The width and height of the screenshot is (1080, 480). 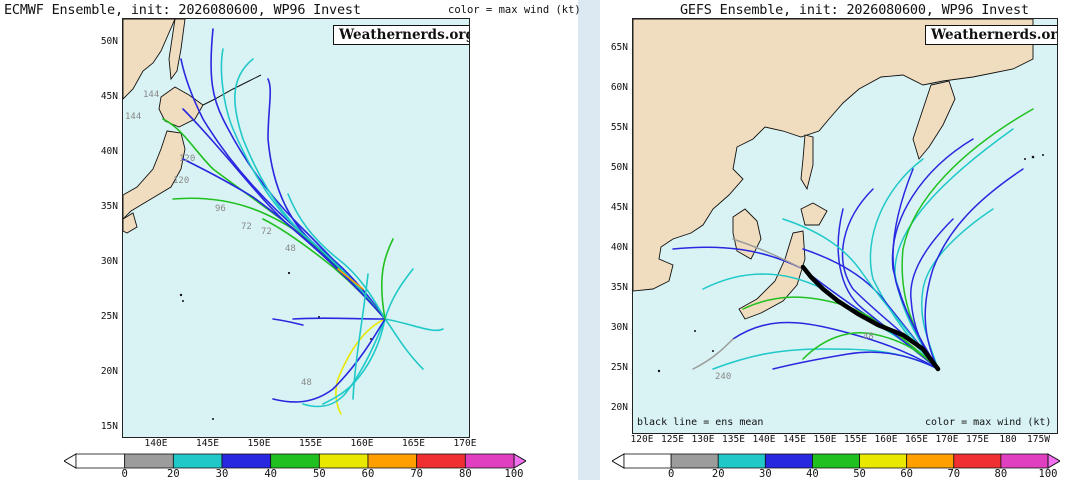 What do you see at coordinates (465, 474) in the screenshot?
I see `colorbar-tick-label: 80` at bounding box center [465, 474].